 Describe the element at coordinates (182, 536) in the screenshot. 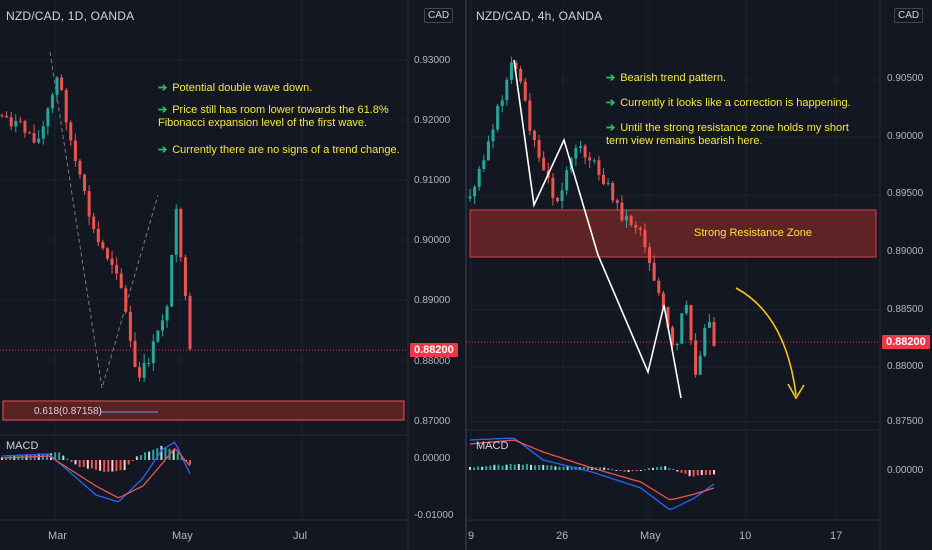

I see `date-label: May` at that location.